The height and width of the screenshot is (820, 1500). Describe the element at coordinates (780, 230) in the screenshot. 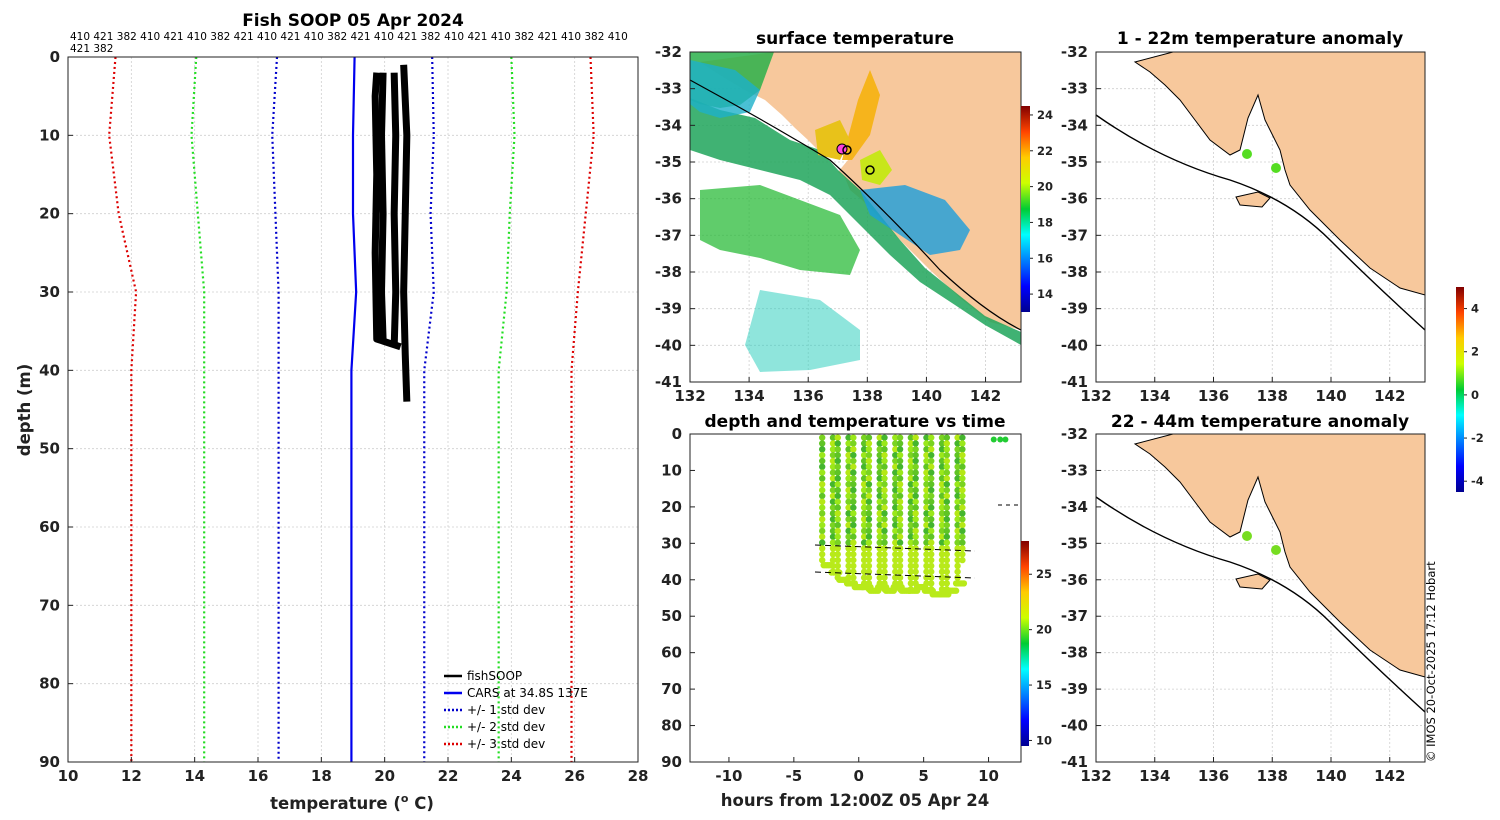

I see `surface-sst-offshore-patches` at that location.